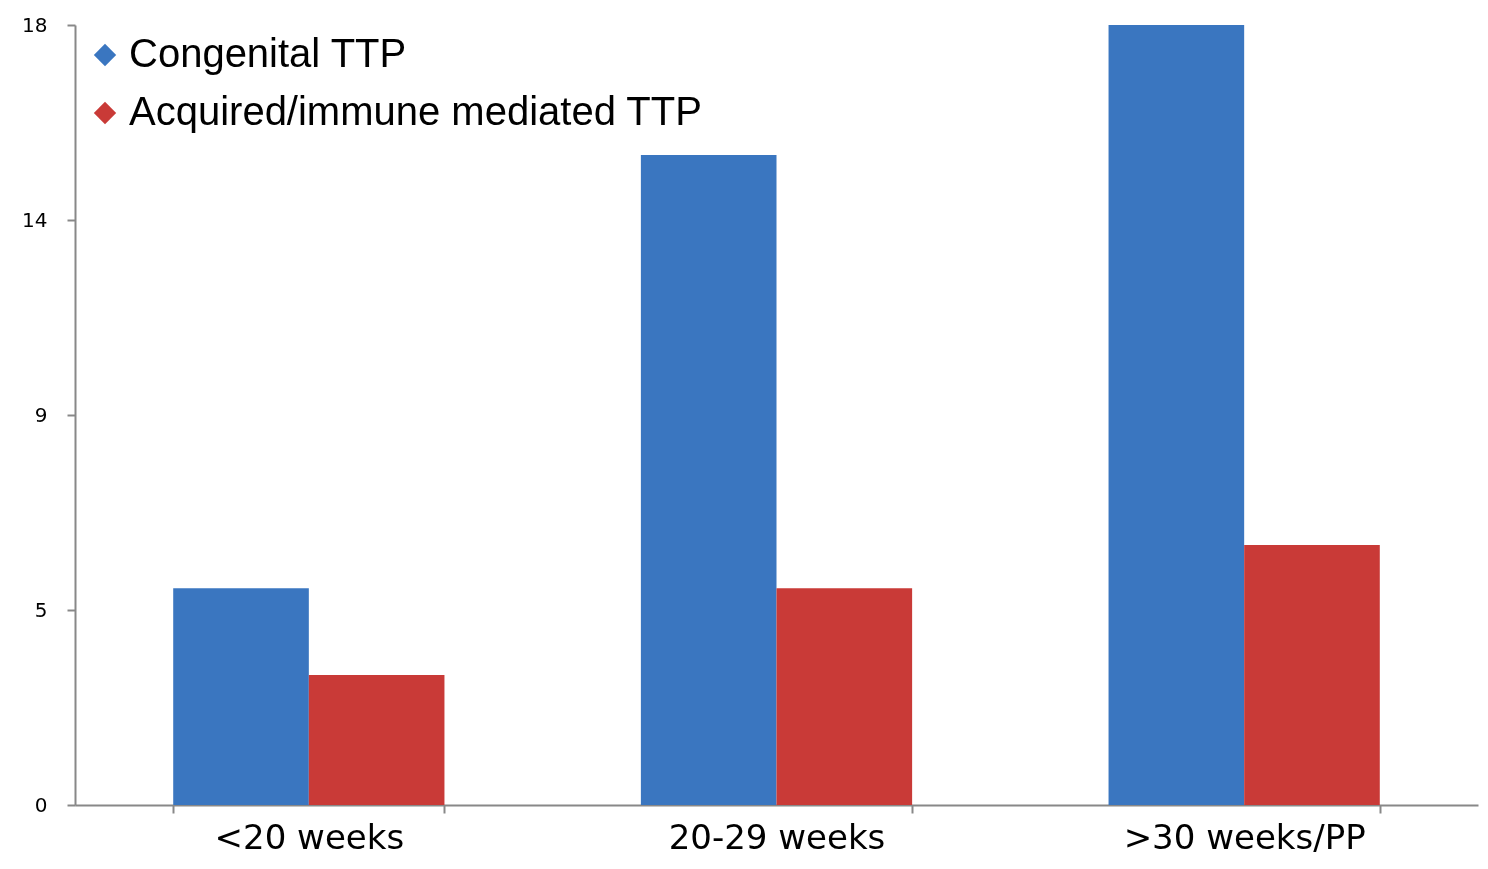 The width and height of the screenshot is (1488, 869). What do you see at coordinates (1244, 836) in the screenshot?
I see `x-tick-label: >30 weeks/PP` at bounding box center [1244, 836].